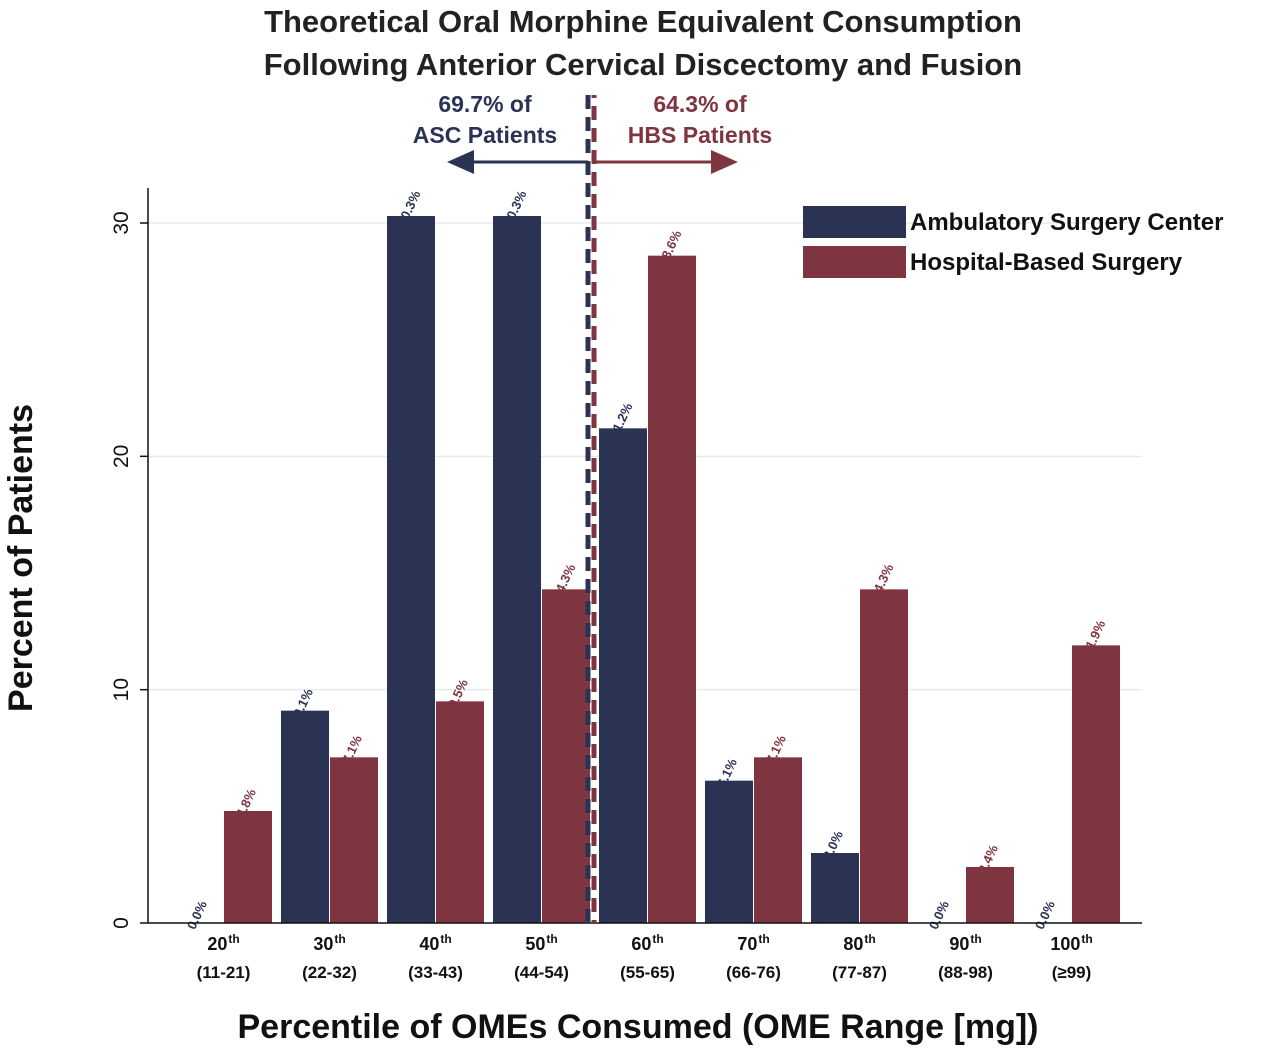  What do you see at coordinates (1066, 222) in the screenshot?
I see `legend-label-asc: Ambulatory Surgery Center` at bounding box center [1066, 222].